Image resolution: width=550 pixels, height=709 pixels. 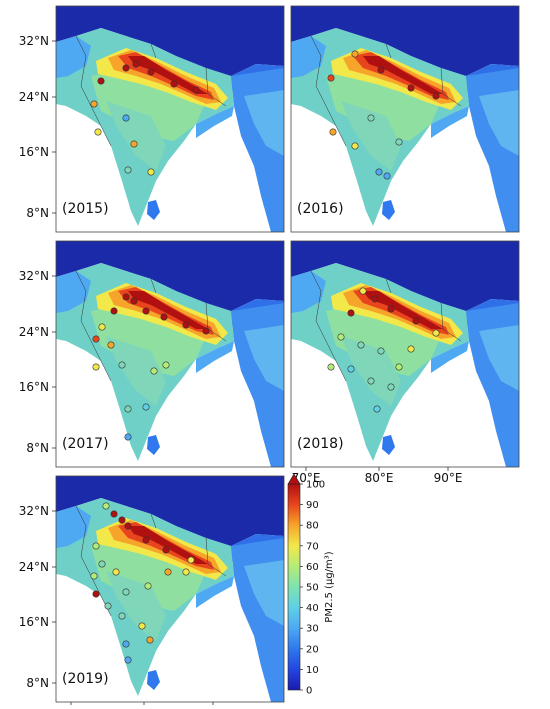 What do you see at coordinates (312, 526) in the screenshot?
I see `colorbar-tick-label: 80` at bounding box center [312, 526].